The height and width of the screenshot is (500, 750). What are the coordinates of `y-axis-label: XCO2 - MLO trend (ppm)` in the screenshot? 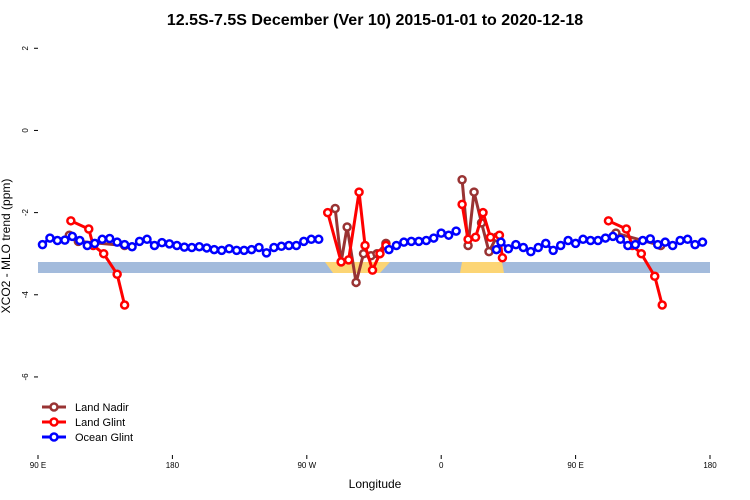 It's located at (6, 246).